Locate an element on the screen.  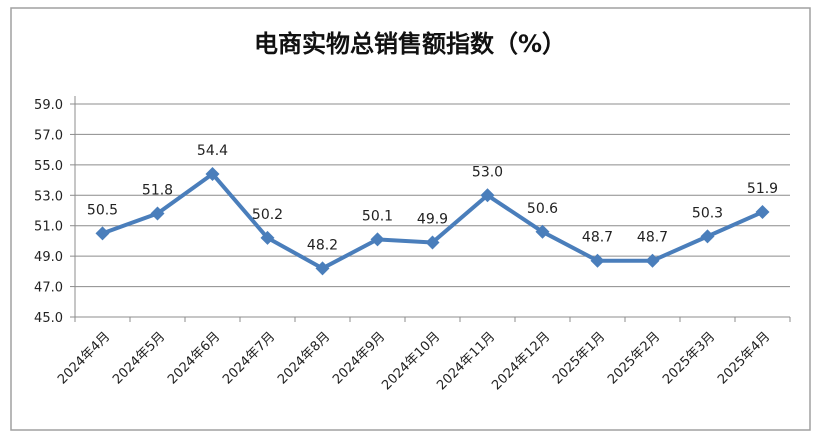
y-tick-label: 57.0 is located at coordinates (48, 135).